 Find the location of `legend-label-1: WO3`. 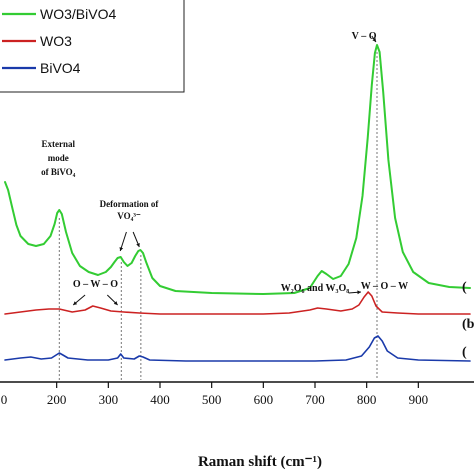

legend-label-1: WO3 is located at coordinates (56, 41).